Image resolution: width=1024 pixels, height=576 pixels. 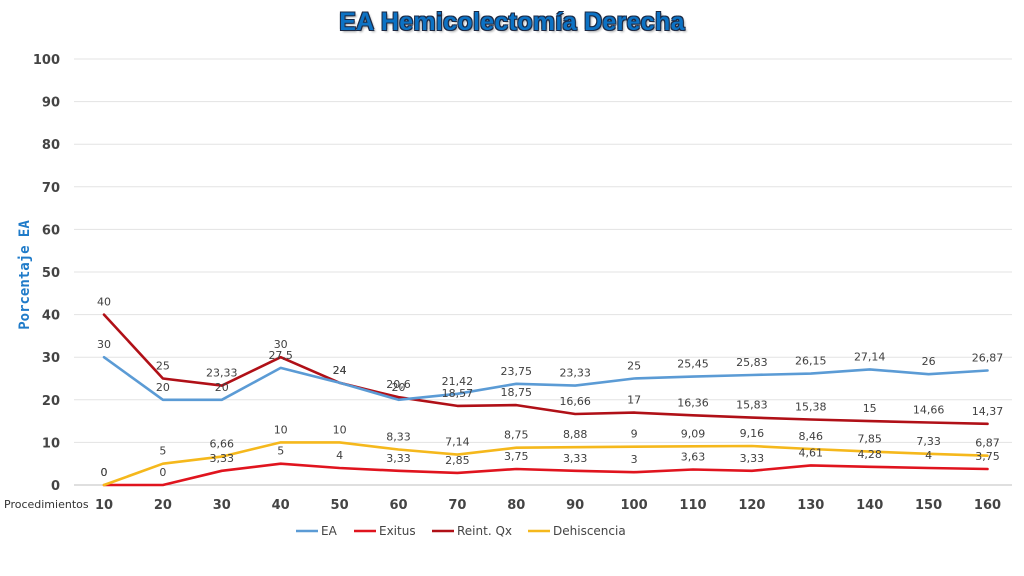 What do you see at coordinates (104, 302) in the screenshot?
I see `data-label: 40` at bounding box center [104, 302].